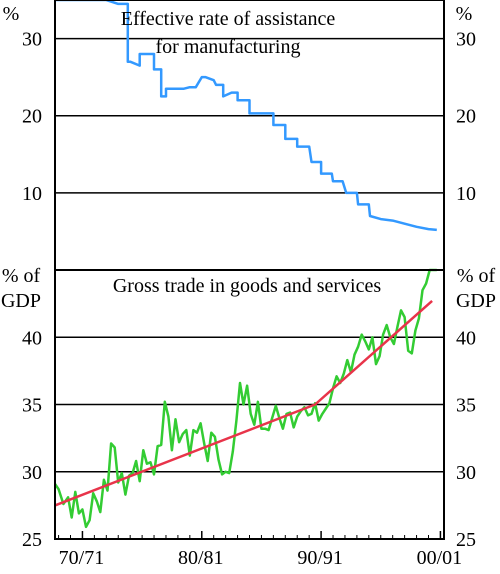  What do you see at coordinates (247, 286) in the screenshot?
I see `bottom-title: Gross trade in goods and services` at bounding box center [247, 286].